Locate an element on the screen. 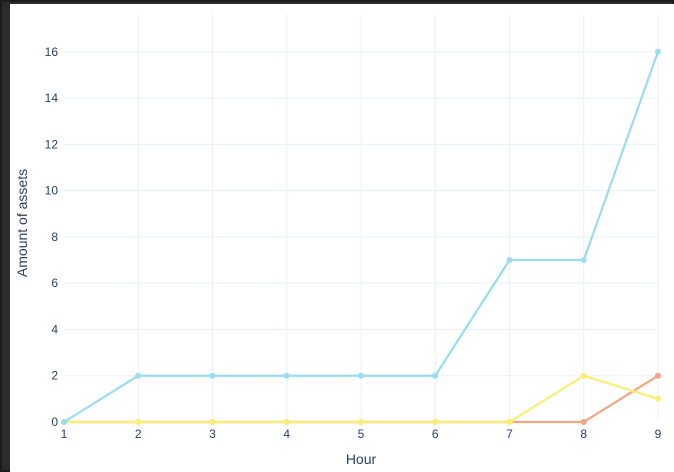 This screenshot has width=674, height=472. x-axis-title: Hour is located at coordinates (361, 459).